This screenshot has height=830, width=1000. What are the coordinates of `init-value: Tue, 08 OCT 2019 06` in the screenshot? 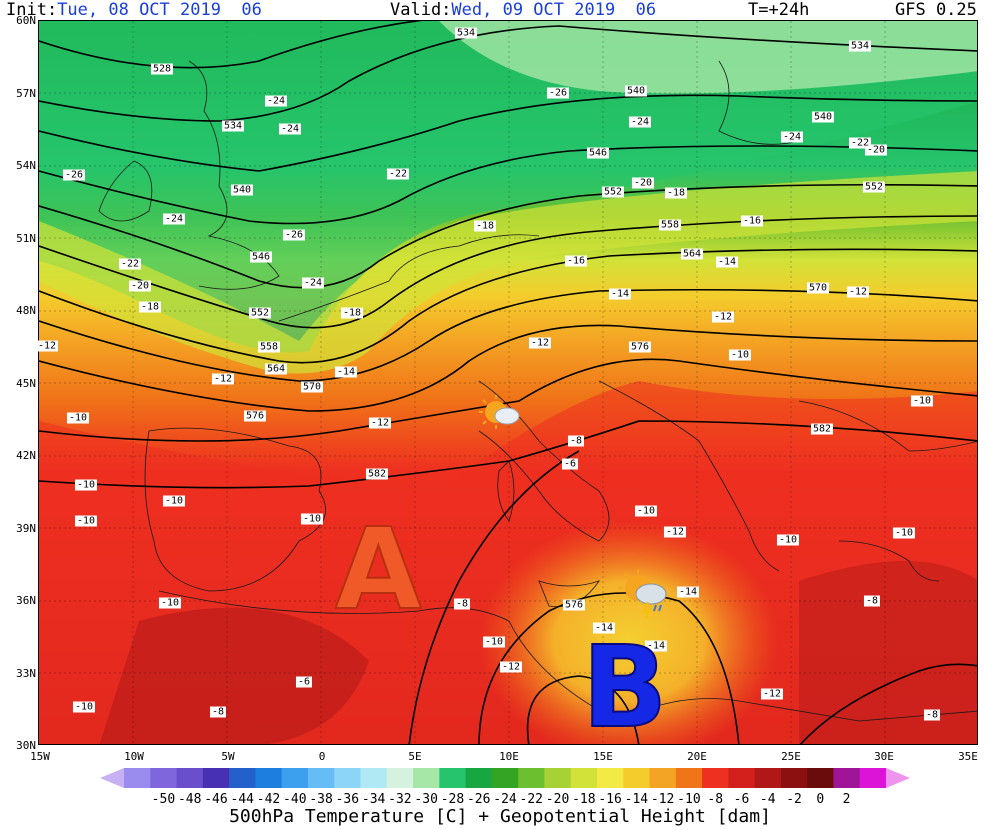 It's located at (159, 10).